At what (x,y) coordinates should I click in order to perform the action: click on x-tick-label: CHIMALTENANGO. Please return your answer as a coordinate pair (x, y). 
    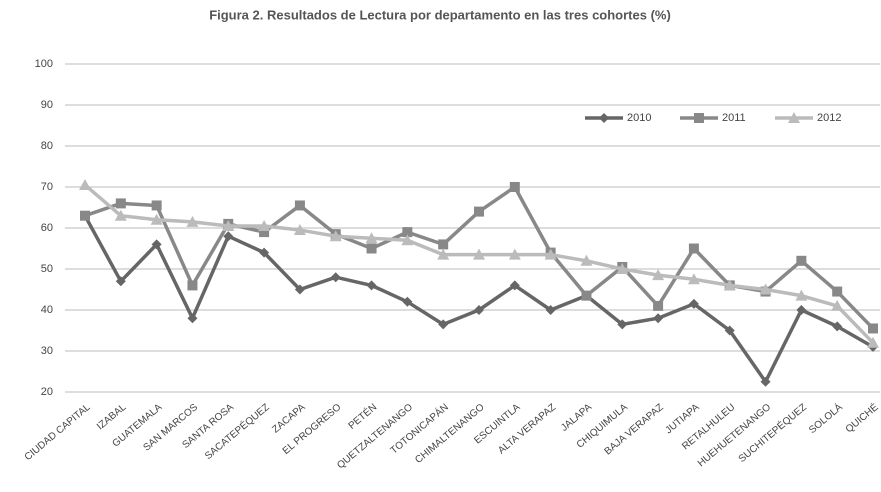
    Looking at the image, I should click on (449, 434).